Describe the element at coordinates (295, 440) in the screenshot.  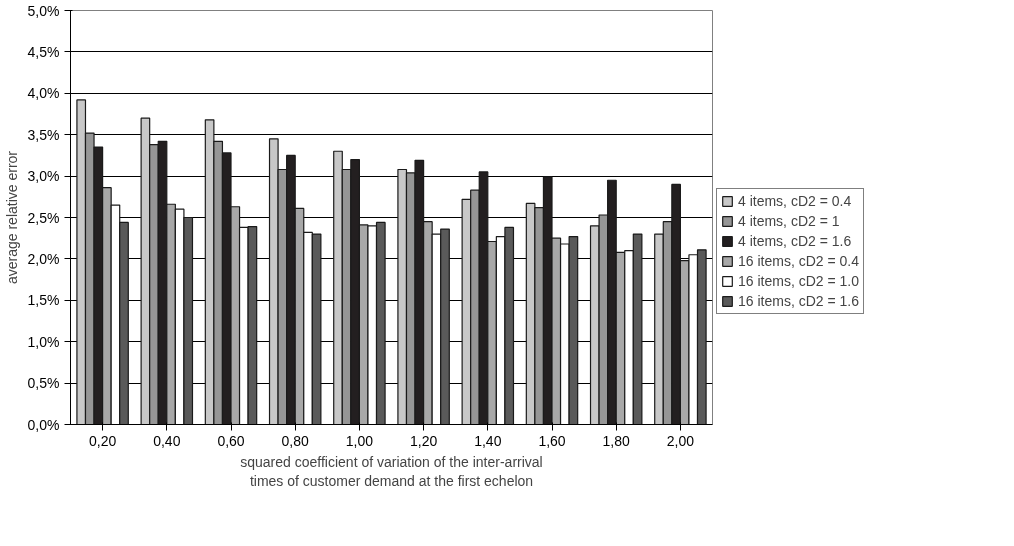
I see `x-tick-label: 0,80` at that location.